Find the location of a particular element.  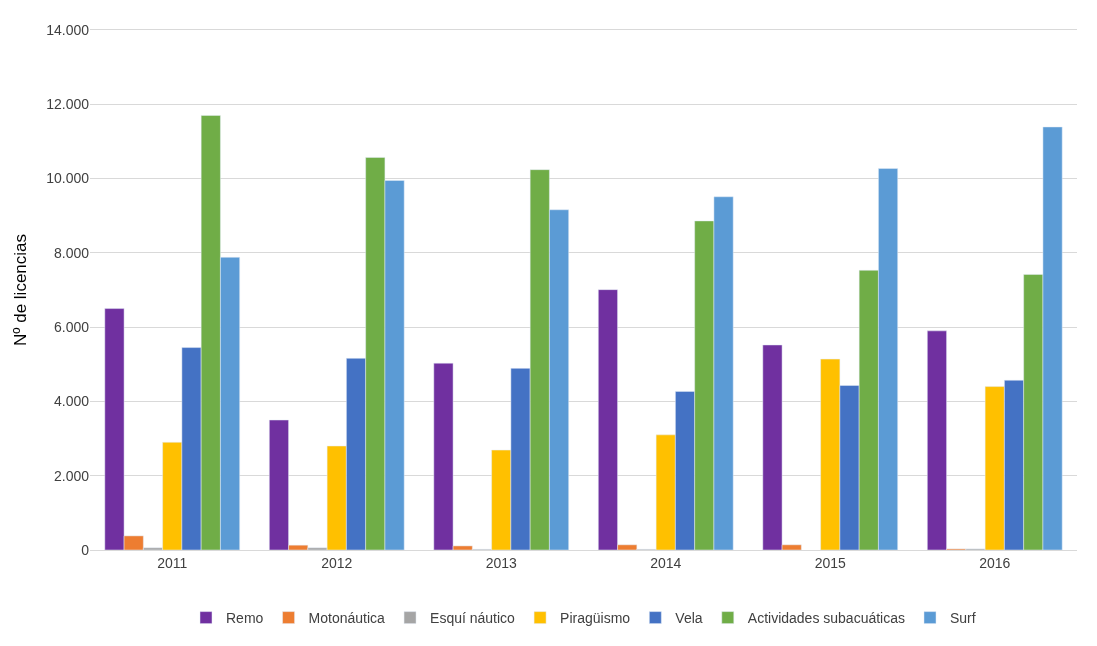

y-tick-label: 12.000 is located at coordinates (68, 104).